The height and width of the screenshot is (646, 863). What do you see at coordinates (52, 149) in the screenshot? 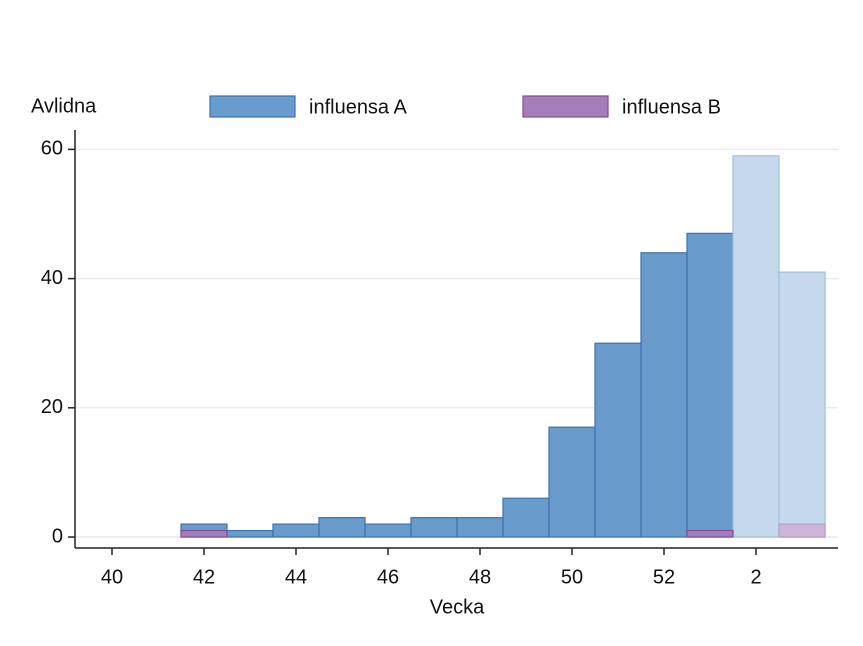
I see `y-tick-label: 60` at bounding box center [52, 149].